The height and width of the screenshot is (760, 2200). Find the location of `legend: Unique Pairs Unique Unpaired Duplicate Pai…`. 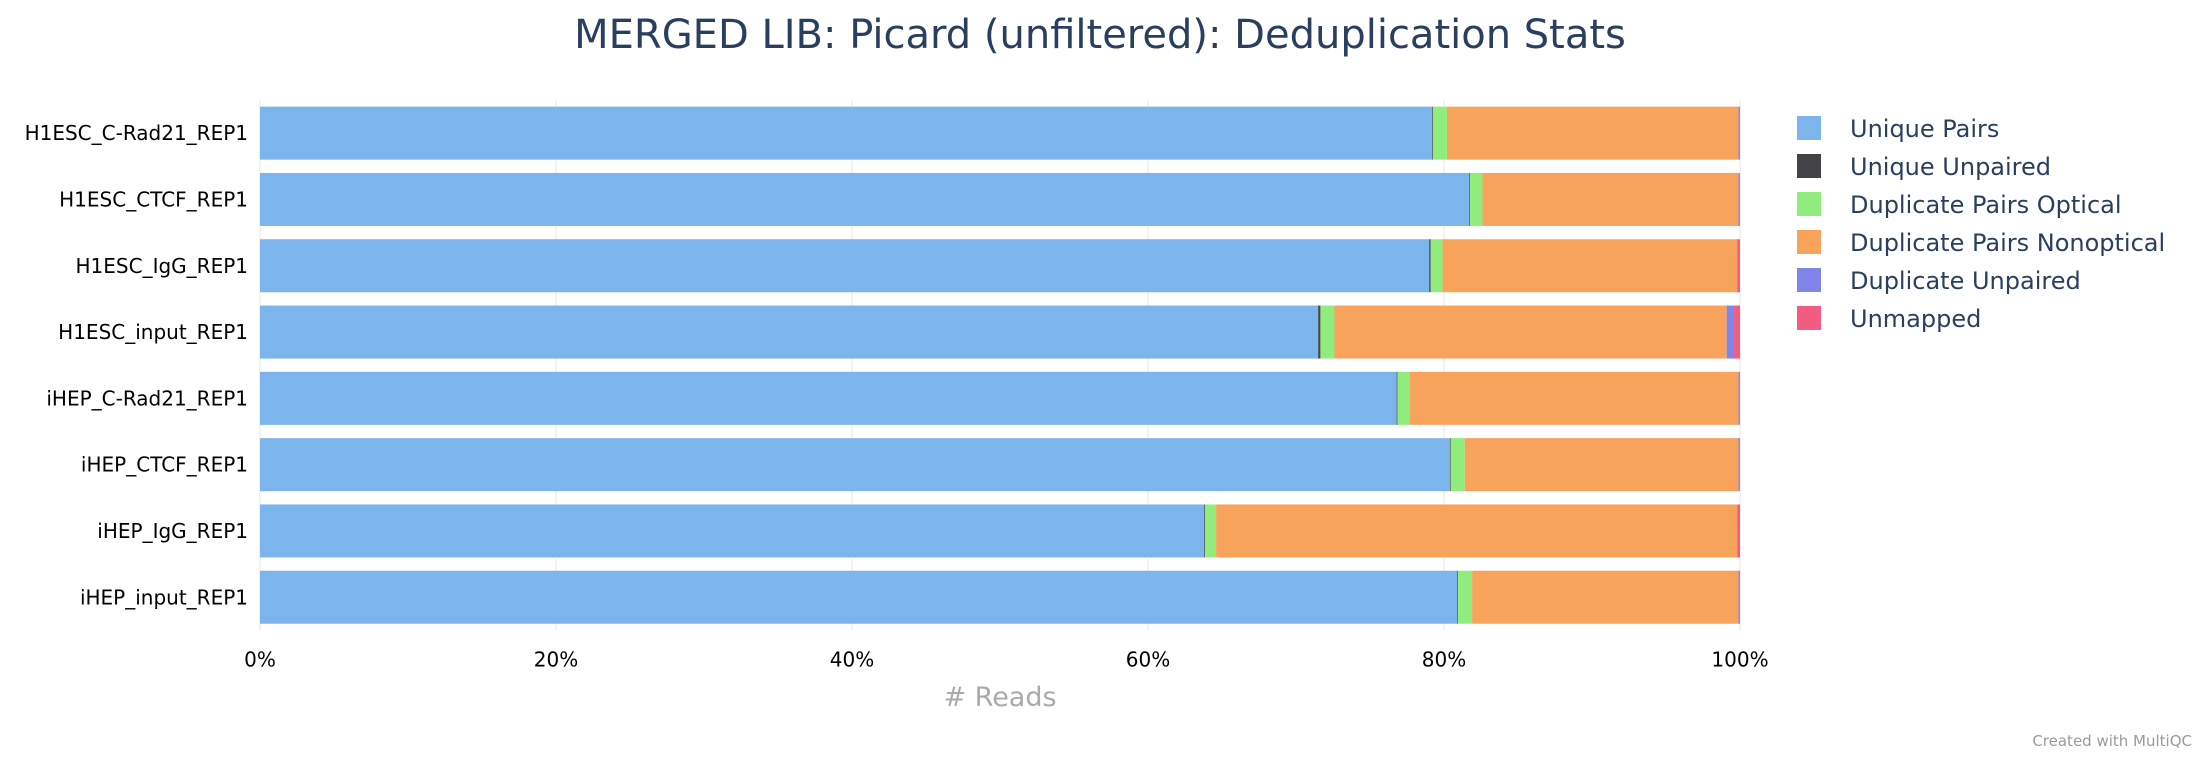

legend: Unique Pairs Unique Unpaired Duplicate Pai… is located at coordinates (1981, 224).